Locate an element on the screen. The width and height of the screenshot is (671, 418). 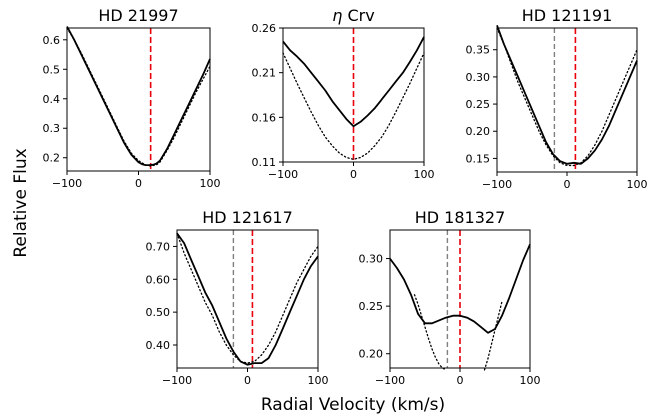
panel-3: HD 121191 −100 0 100 0.15 0.20 0.25 0.30 0.35 is located at coordinates (557, 98).